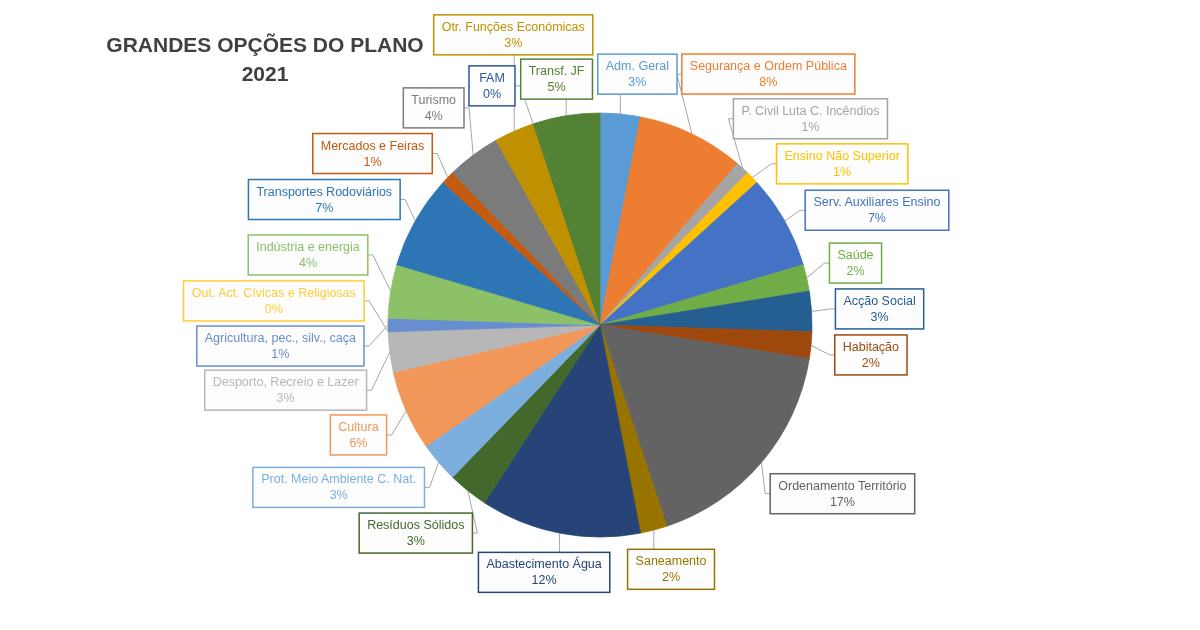  What do you see at coordinates (265, 44) in the screenshot?
I see `text: GRANDES OPÇÕES DO PLANO` at bounding box center [265, 44].